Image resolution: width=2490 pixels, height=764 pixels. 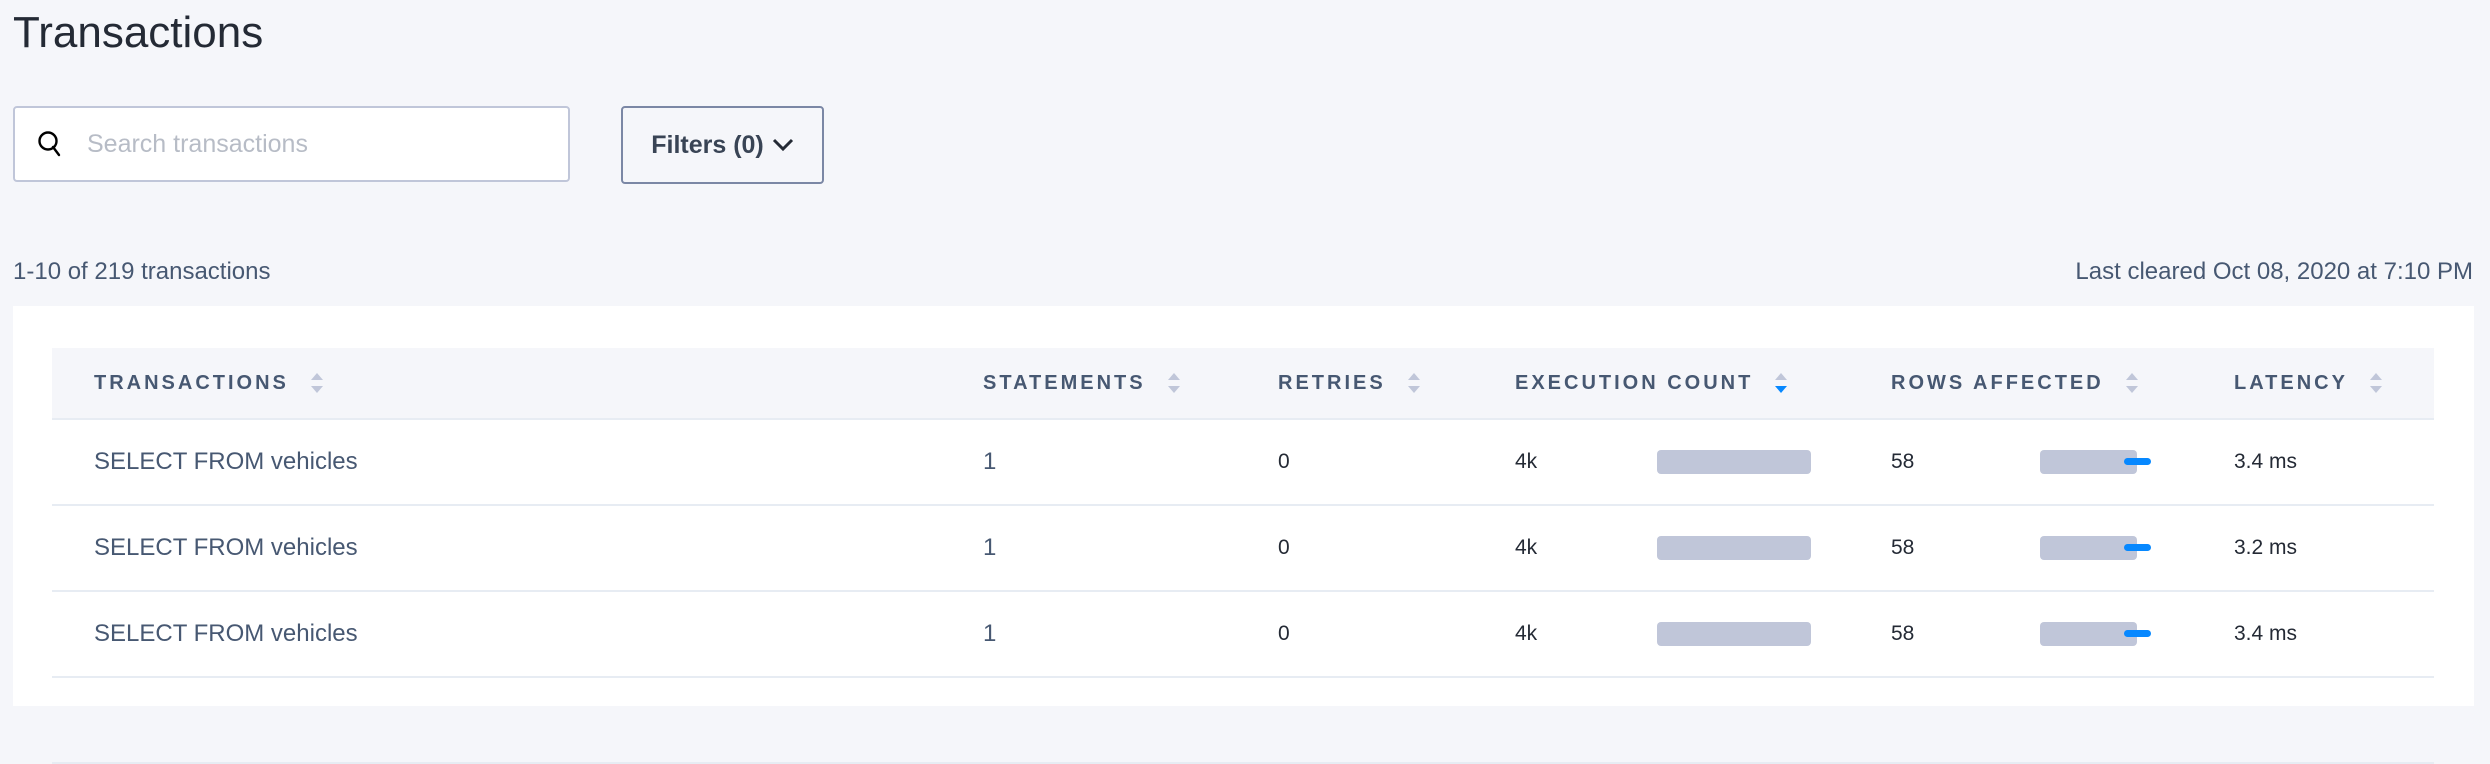 I want to click on table-row, so click(x=1243, y=720).